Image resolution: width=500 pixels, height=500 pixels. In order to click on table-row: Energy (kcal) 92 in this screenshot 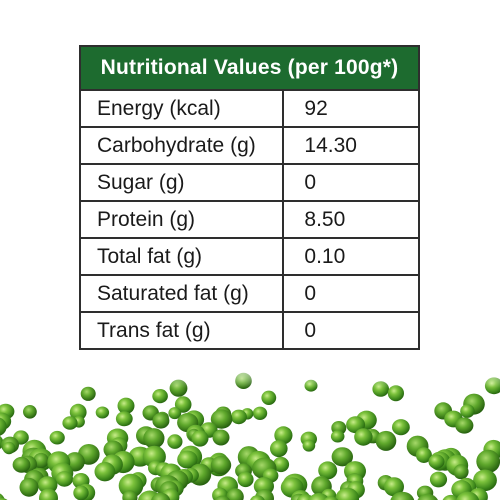, I will do `click(249, 108)`.